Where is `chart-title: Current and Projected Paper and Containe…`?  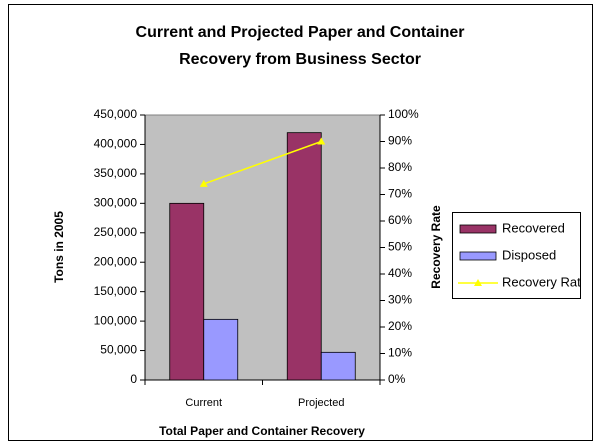
chart-title: Current and Projected Paper and Containe… is located at coordinates (300, 32).